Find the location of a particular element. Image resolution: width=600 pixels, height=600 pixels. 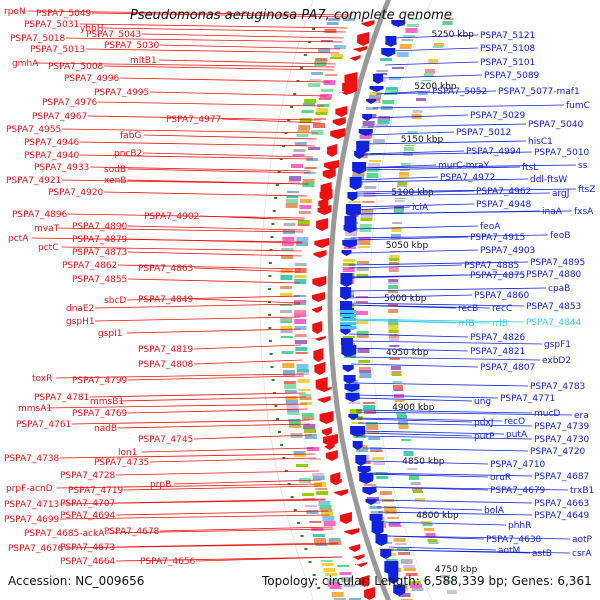

left-gene-label: PSPA7_5031 is located at coordinates (51, 25).